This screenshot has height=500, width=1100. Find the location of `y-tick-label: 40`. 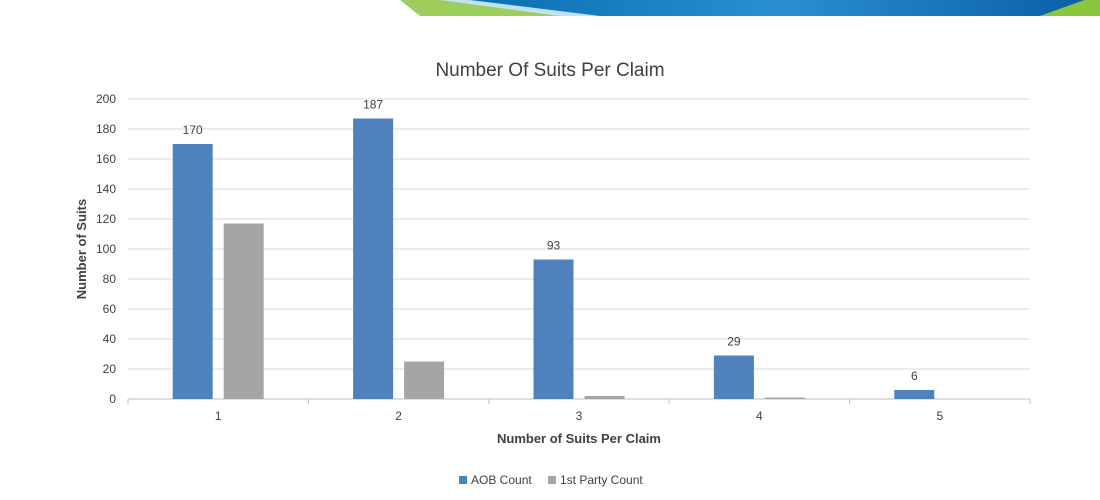

y-tick-label: 40 is located at coordinates (110, 339).